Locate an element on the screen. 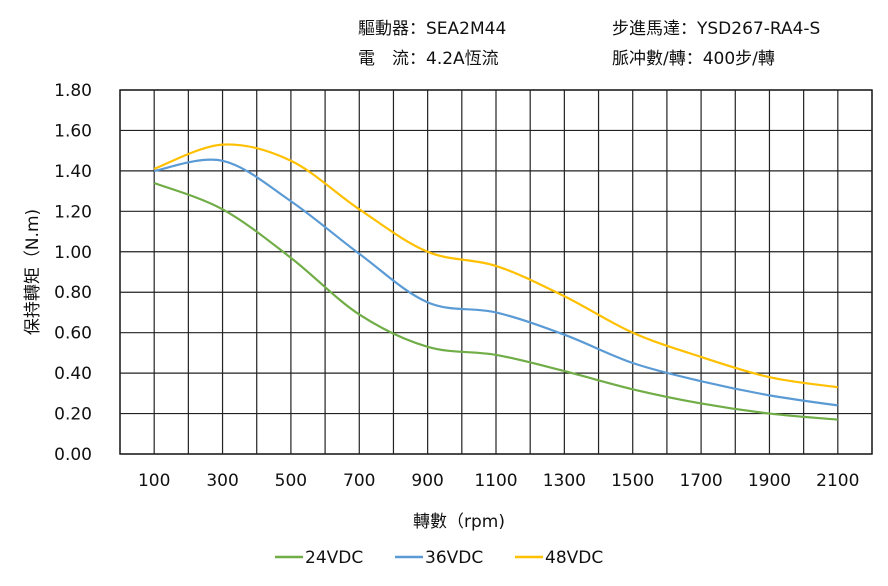  y-tick-label: 1.00 is located at coordinates (73, 253).